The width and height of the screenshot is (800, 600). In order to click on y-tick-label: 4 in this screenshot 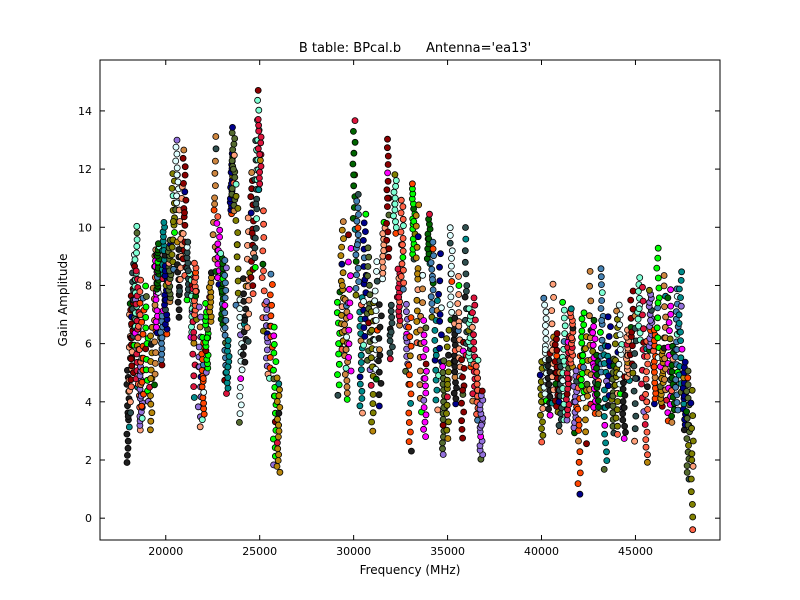, I will do `click(88, 402)`.